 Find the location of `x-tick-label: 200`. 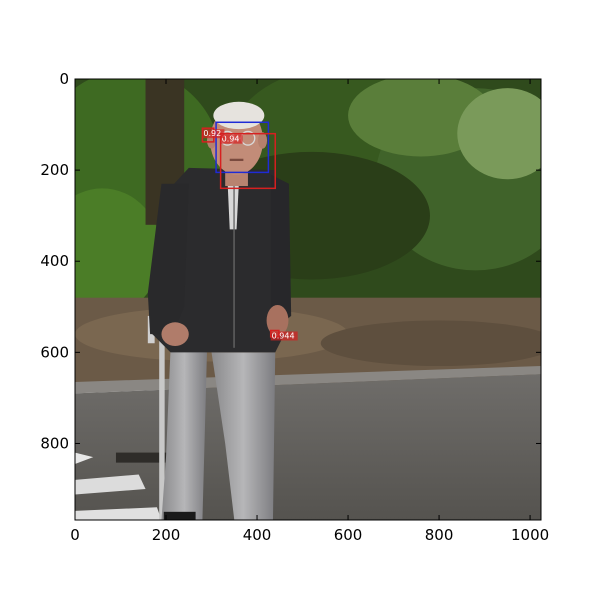

x-tick-label: 200 is located at coordinates (166, 535).